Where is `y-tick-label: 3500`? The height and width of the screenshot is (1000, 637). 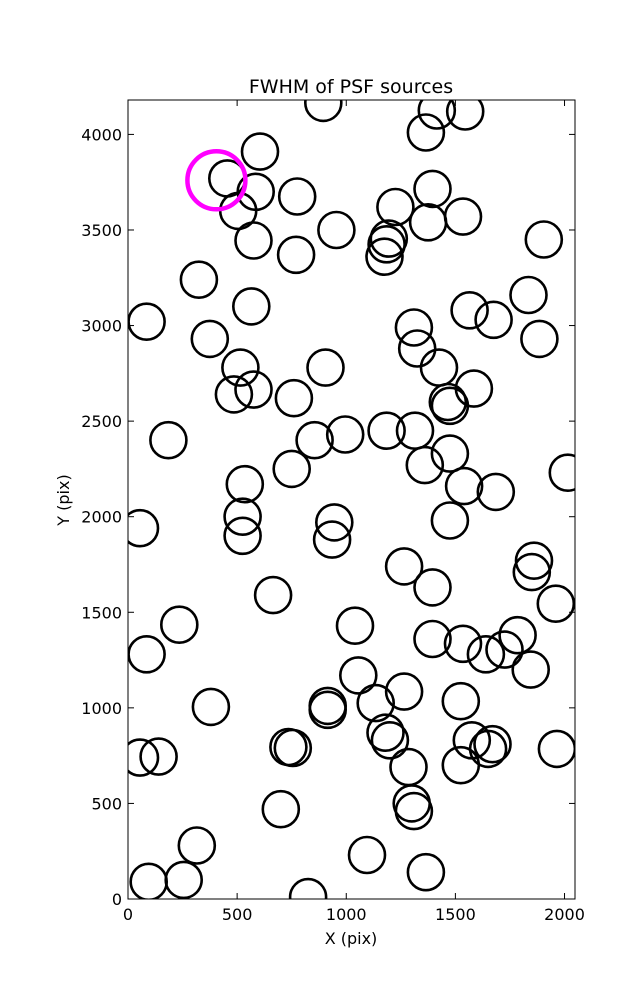 y-tick-label: 3500 is located at coordinates (101, 230).